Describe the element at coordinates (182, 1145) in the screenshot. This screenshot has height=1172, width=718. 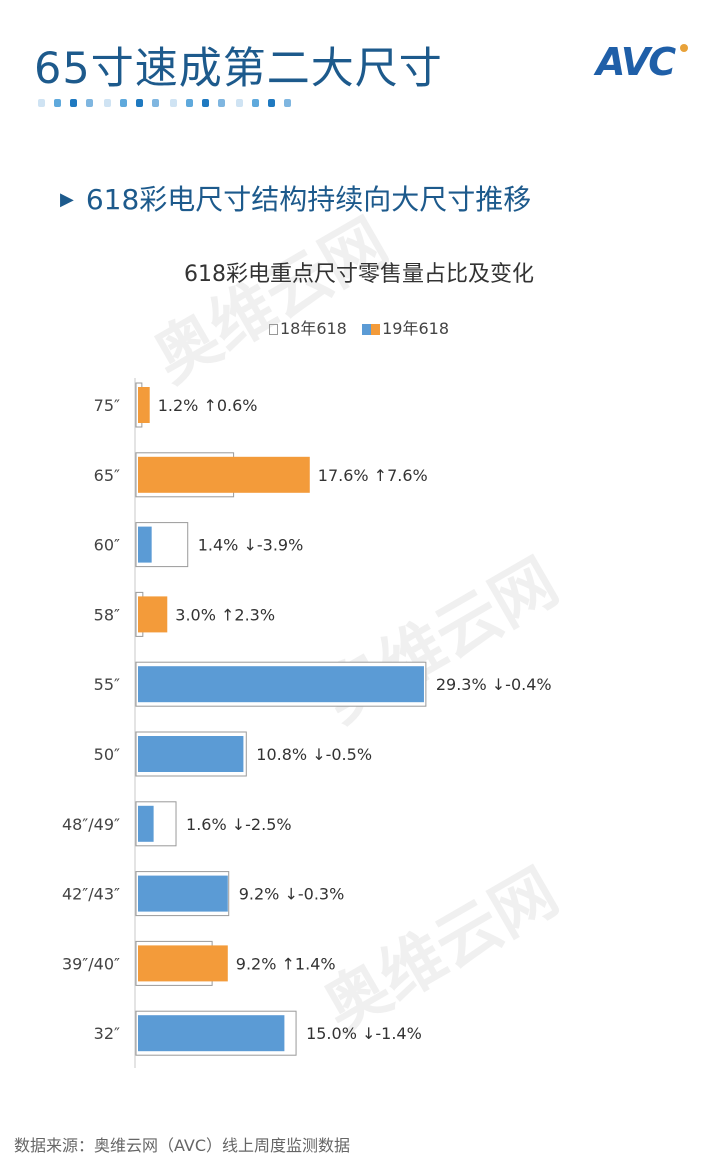
I see `data-source: 数据来源：奥维云网（AVC）线上周度监测数据` at that location.